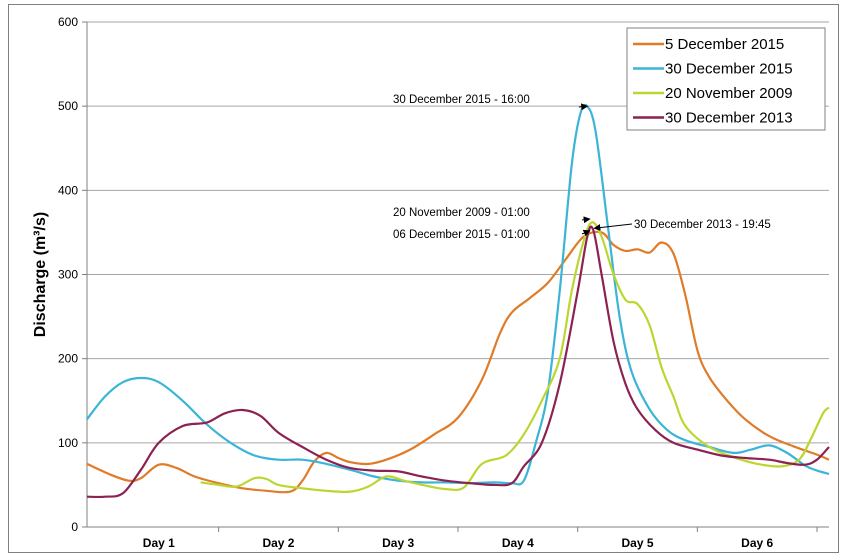 The height and width of the screenshot is (556, 841). What do you see at coordinates (68, 275) in the screenshot?
I see `y-tick-label: 300` at bounding box center [68, 275].